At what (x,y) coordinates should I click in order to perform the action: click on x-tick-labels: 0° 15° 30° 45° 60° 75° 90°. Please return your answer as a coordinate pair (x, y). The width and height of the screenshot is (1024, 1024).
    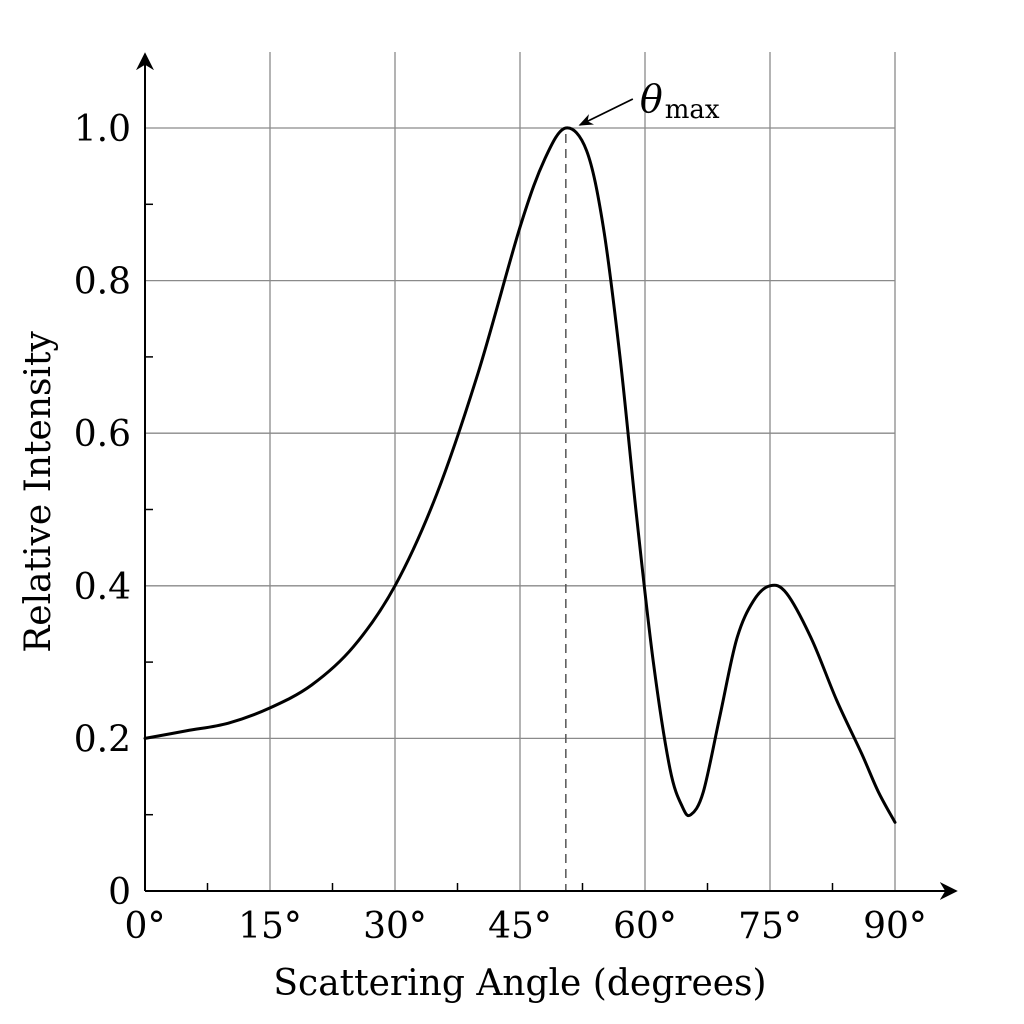
    Looking at the image, I should click on (526, 926).